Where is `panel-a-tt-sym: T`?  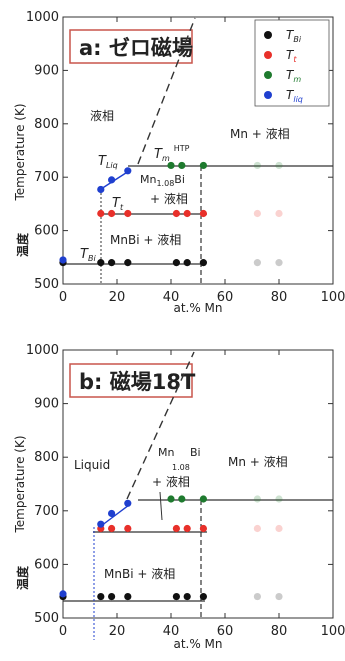 panel-a-tt-sym: T is located at coordinates (116, 203).